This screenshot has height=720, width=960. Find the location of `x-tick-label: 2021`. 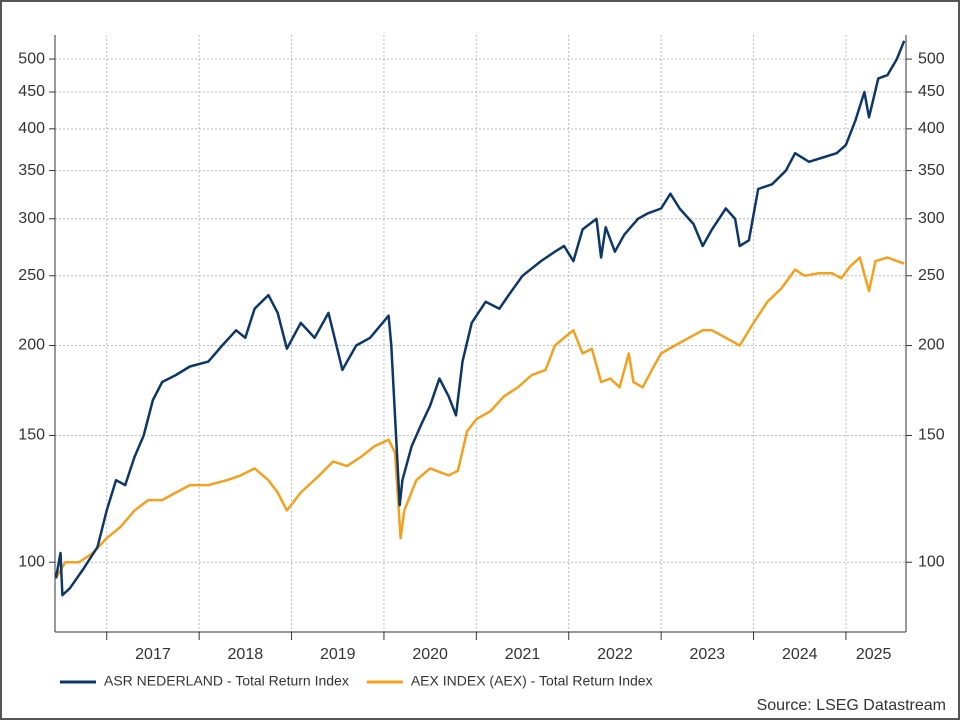

x-tick-label: 2021 is located at coordinates (523, 654).